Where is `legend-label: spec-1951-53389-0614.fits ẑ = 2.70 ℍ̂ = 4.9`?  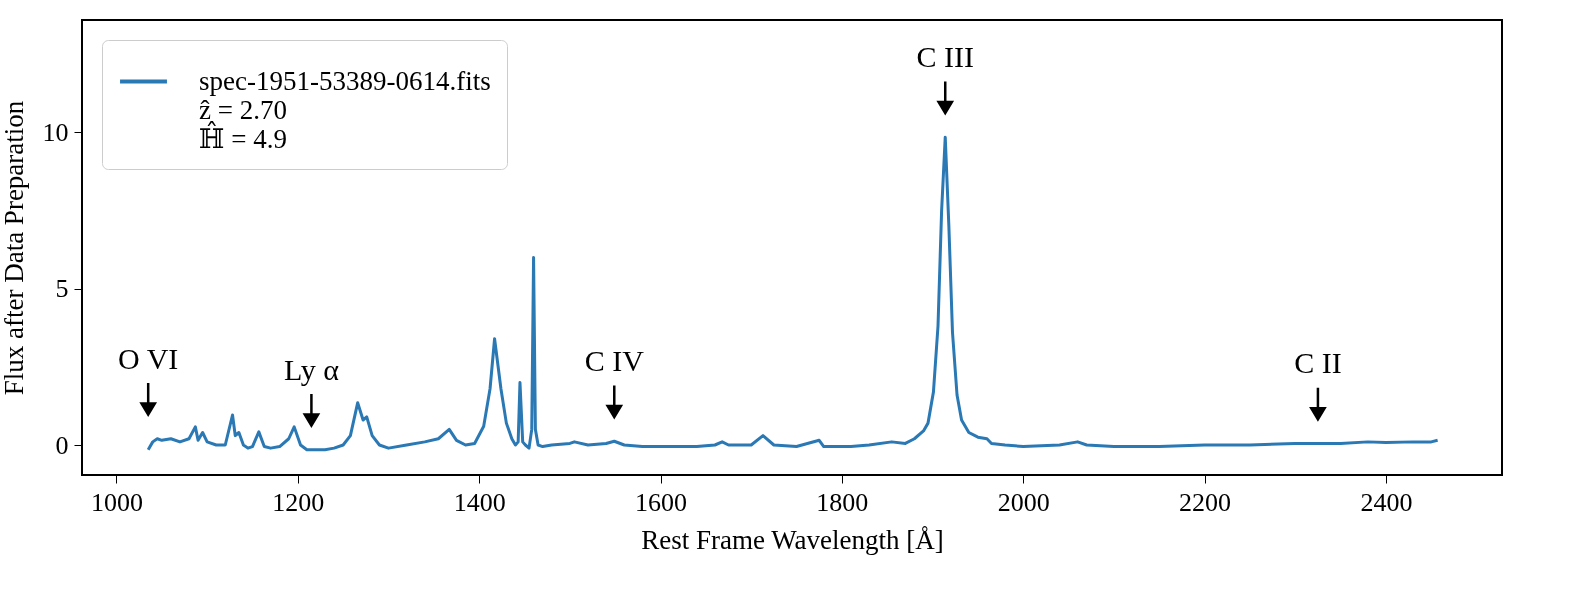 legend-label: spec-1951-53389-0614.fits ẑ = 2.70 ℍ̂ = 4.9 is located at coordinates (345, 109).